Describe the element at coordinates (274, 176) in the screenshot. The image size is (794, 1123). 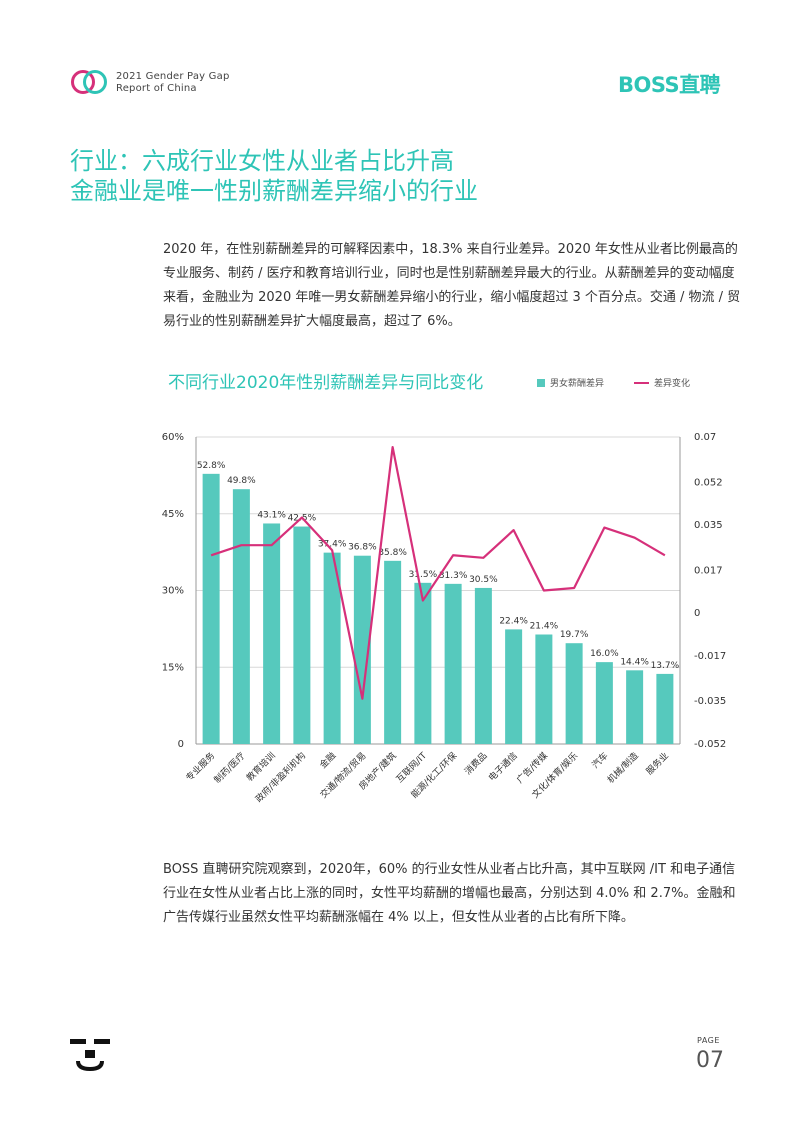
I see `page-headline: 行业：六成行业女性从业者占比升高 金融业是唯一性别薪酬差异缩小的行业` at that location.